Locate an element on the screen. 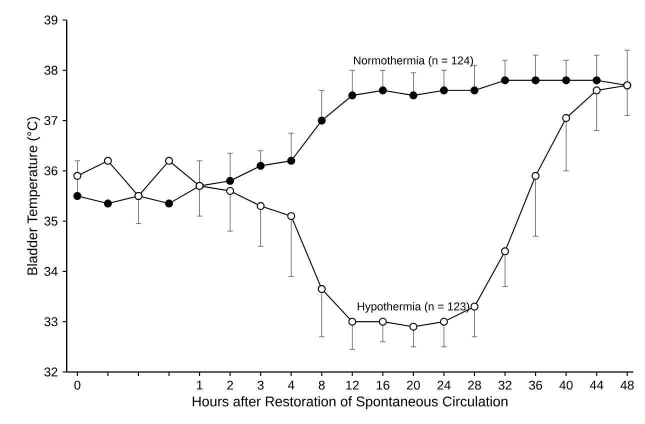  x-axis-title: Hours after Restoration of Spontaneous Circulation is located at coordinates (350, 403).